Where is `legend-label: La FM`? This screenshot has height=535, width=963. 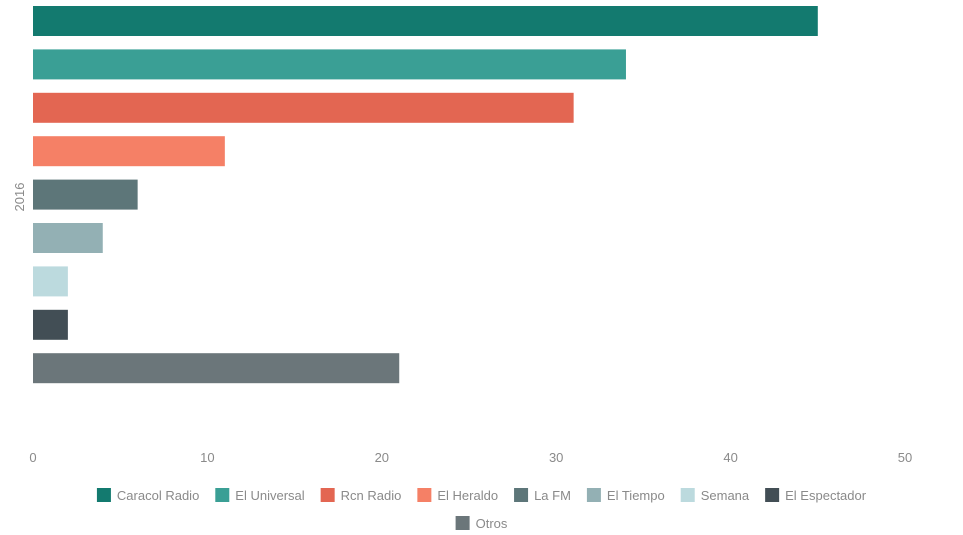
legend-label: La FM is located at coordinates (552, 495).